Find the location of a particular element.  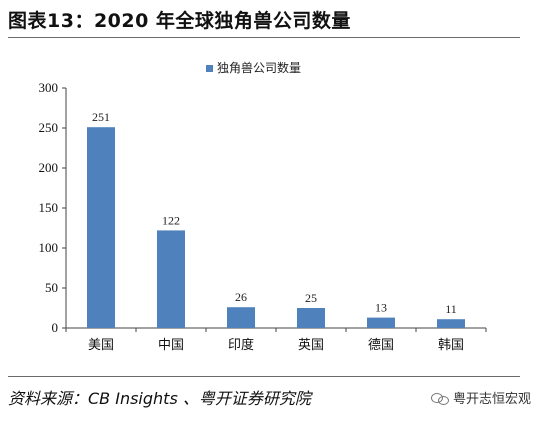

watermark-text: 粤开志恒宏观 is located at coordinates (491, 399).